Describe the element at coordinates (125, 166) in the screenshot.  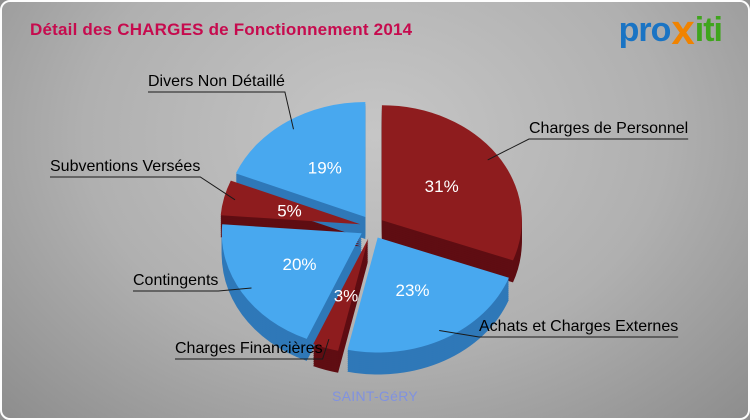
I see `callout-label-subventions-versees: Subventions Versées` at that location.